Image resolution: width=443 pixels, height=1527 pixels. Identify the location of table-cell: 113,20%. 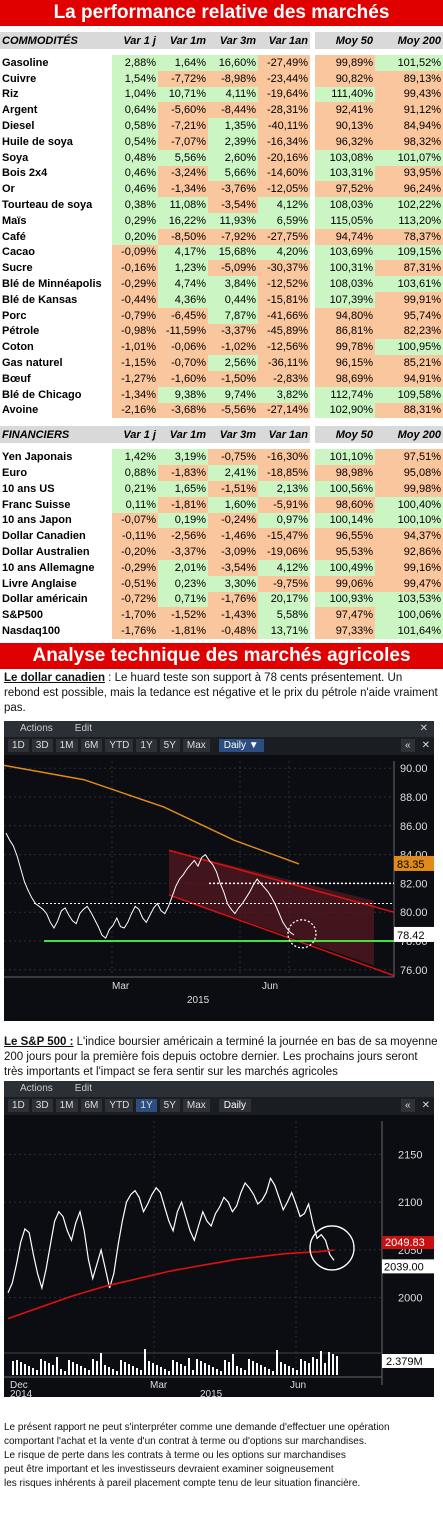
(409, 220).